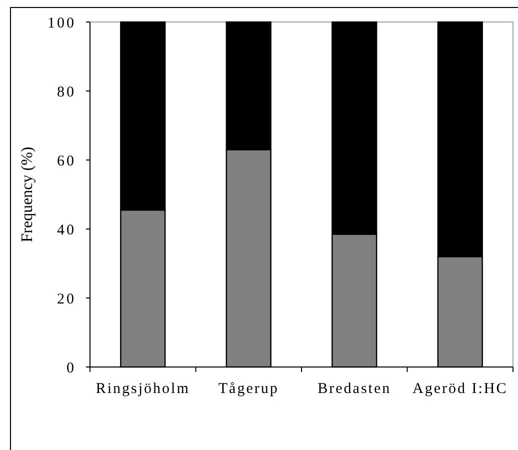  What do you see at coordinates (66, 230) in the screenshot?
I see `y-tick-label: 40` at bounding box center [66, 230].